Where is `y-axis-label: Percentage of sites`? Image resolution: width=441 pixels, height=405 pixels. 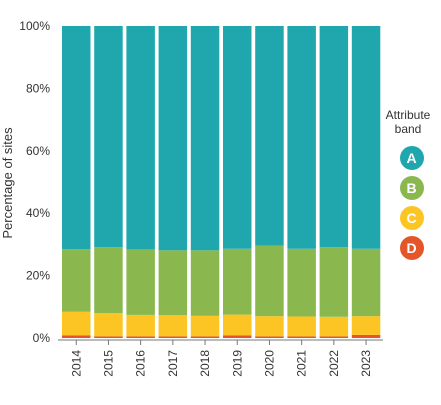
y-axis-label: Percentage of sites is located at coordinates (7, 183).